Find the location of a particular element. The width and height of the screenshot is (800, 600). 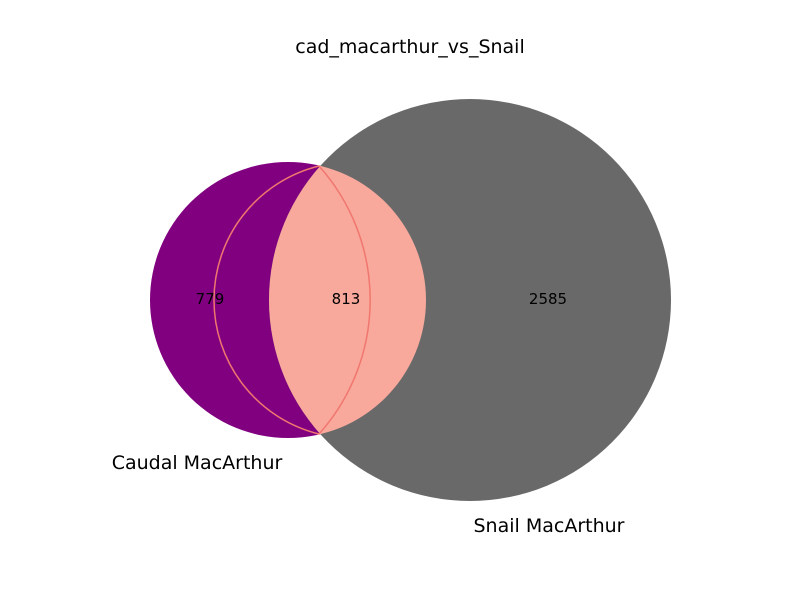

set-b-only-count: 2585 is located at coordinates (548, 299).